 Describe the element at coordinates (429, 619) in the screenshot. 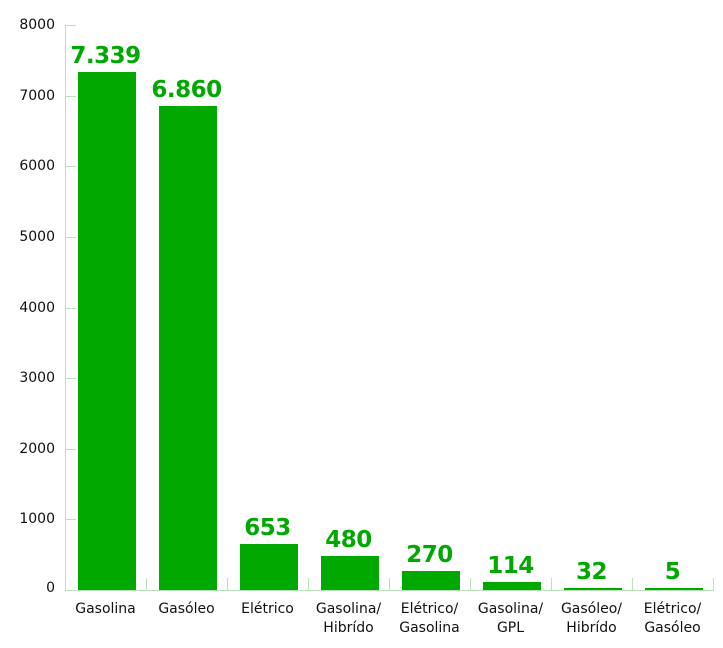

I see `x-tick-label: Elétrico/Gasolina` at that location.